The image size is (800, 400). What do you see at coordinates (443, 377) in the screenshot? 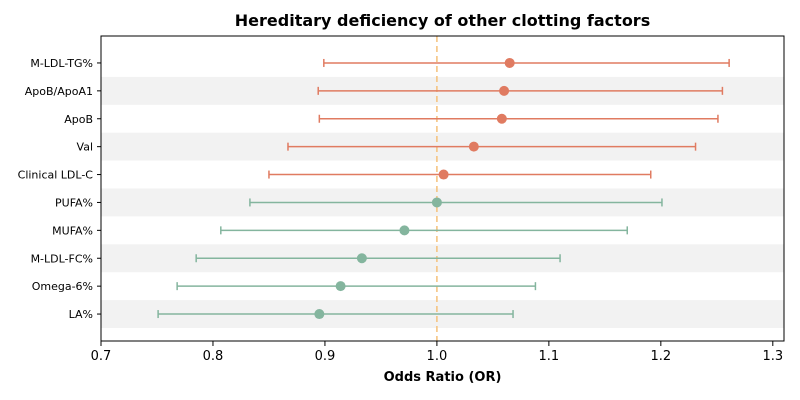
I see `x-axis-label: Odds Ratio (OR)` at bounding box center [443, 377].